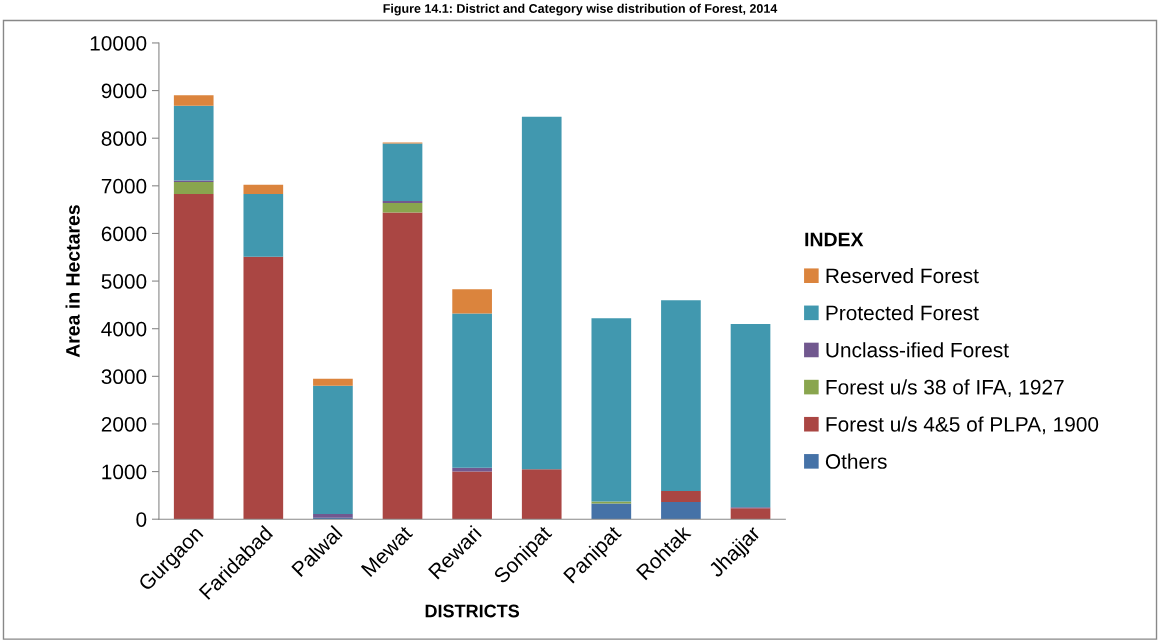  I want to click on legend-label: Forest u/s 38 of IFA, 1927, so click(945, 388).